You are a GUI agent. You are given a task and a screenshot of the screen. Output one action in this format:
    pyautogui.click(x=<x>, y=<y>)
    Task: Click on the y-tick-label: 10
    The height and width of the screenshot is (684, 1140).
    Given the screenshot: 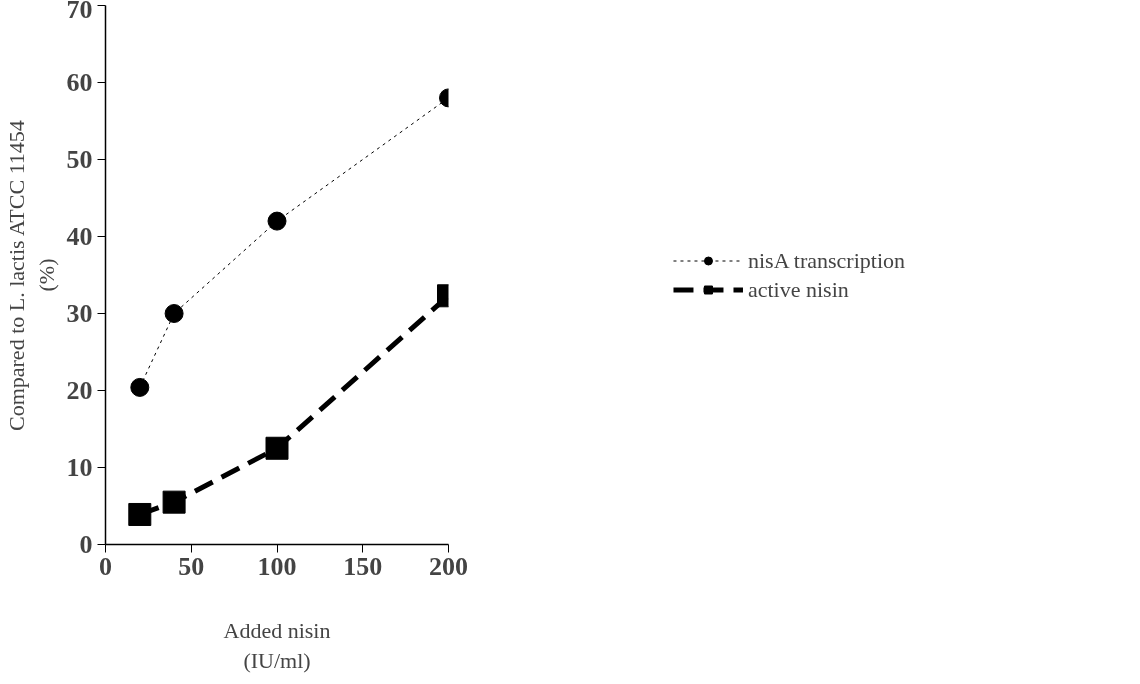 What is the action you would take?
    pyautogui.click(x=79, y=467)
    